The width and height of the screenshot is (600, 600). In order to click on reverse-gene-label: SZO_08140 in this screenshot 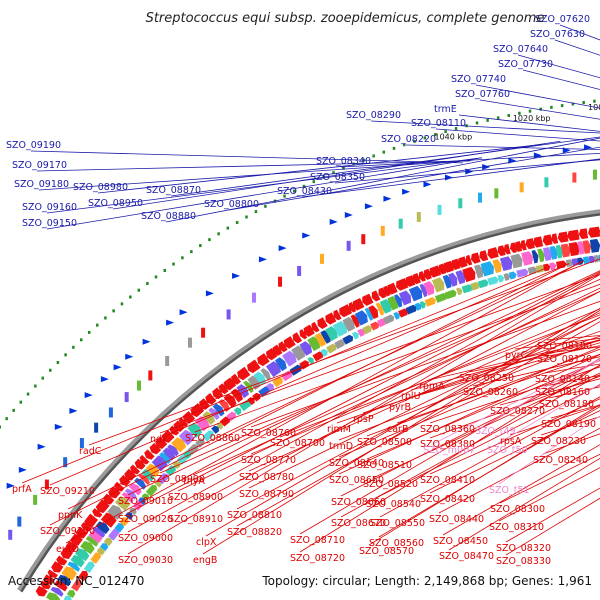, I will do `click(562, 379)`.